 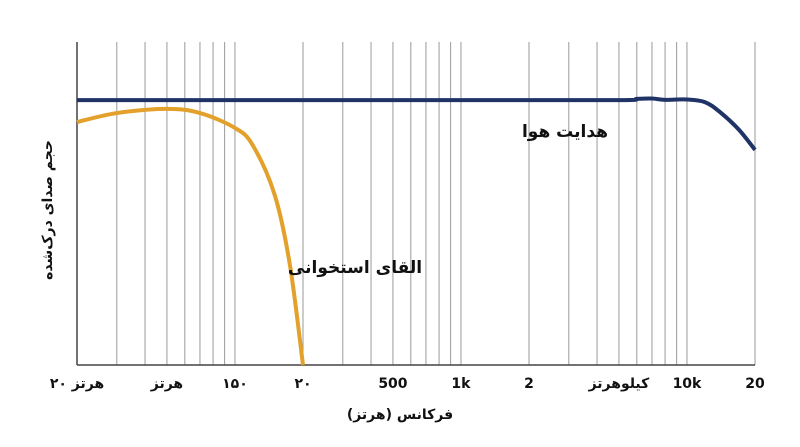 I want to click on series-label: القای استخوانی, so click(x=355, y=268).